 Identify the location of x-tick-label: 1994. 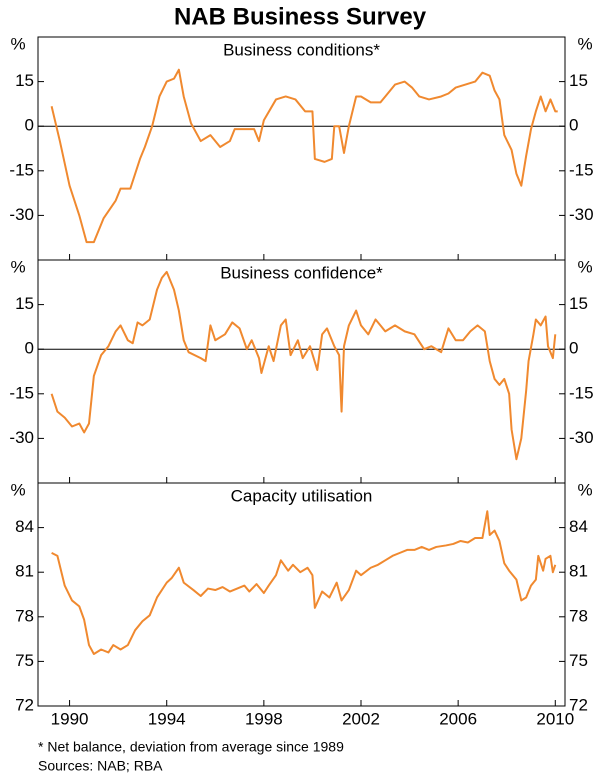
(167, 718).